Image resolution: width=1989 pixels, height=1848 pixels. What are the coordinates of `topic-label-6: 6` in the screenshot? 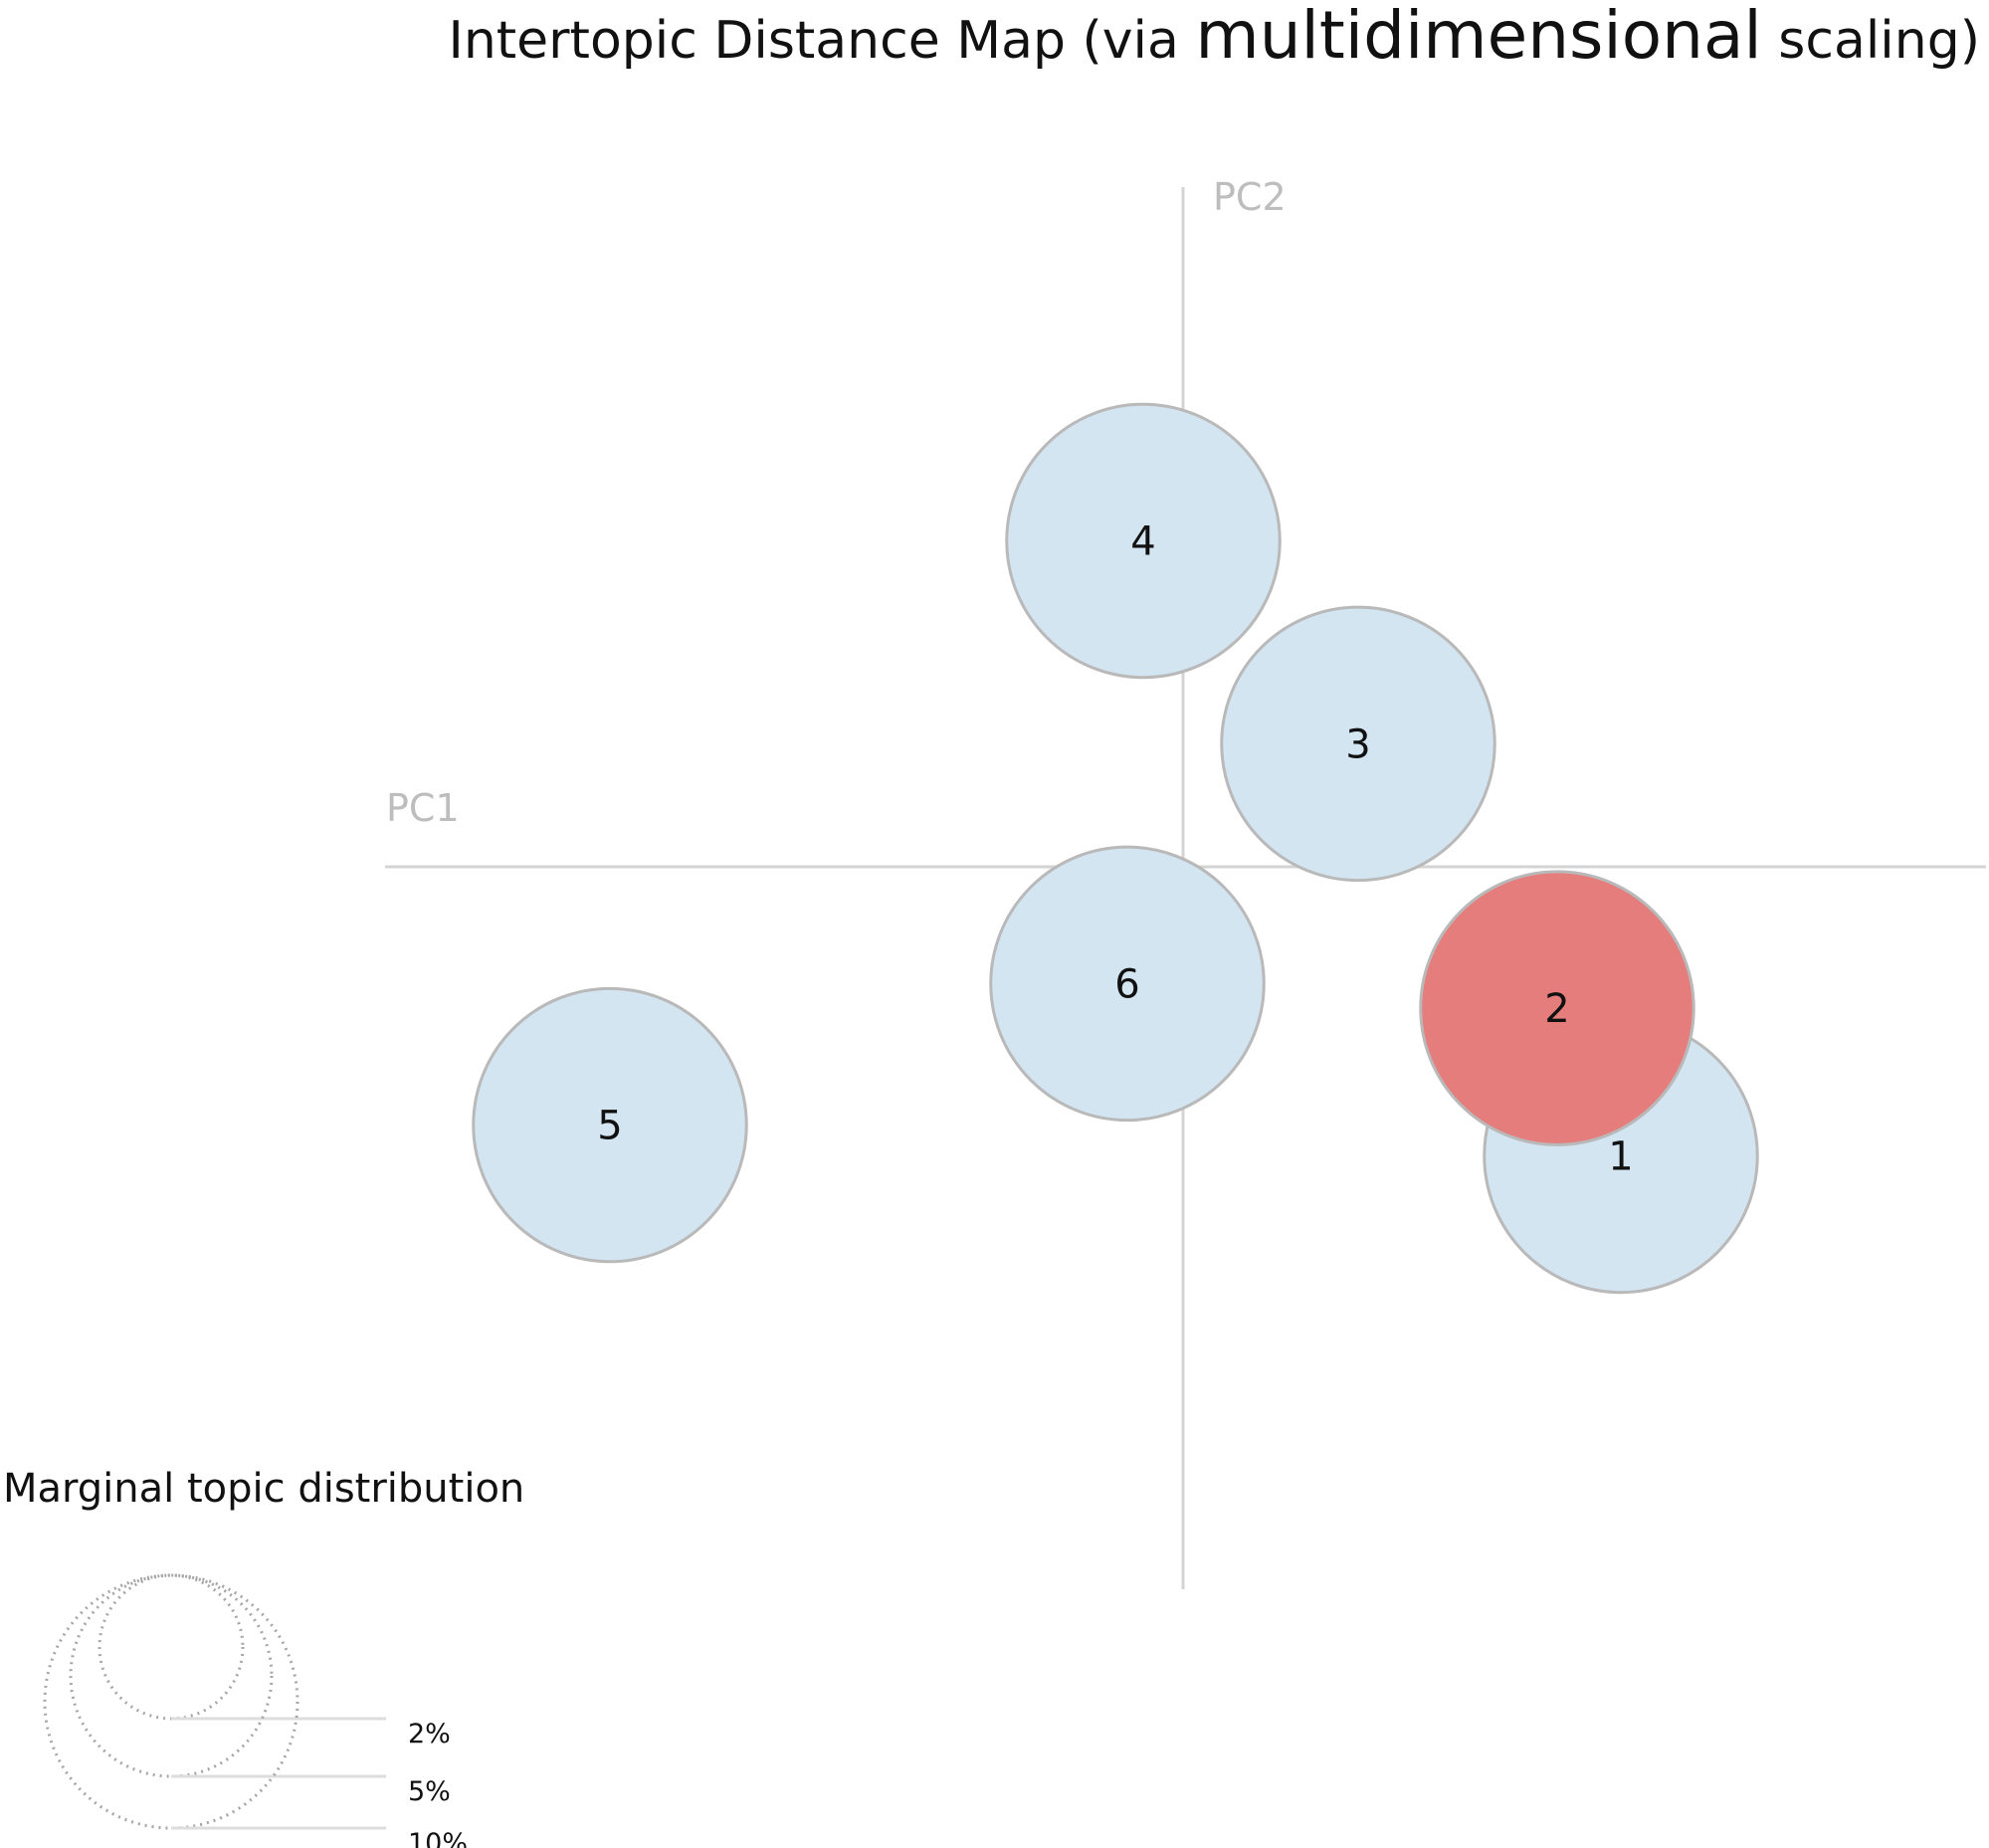 It's located at (1126, 984).